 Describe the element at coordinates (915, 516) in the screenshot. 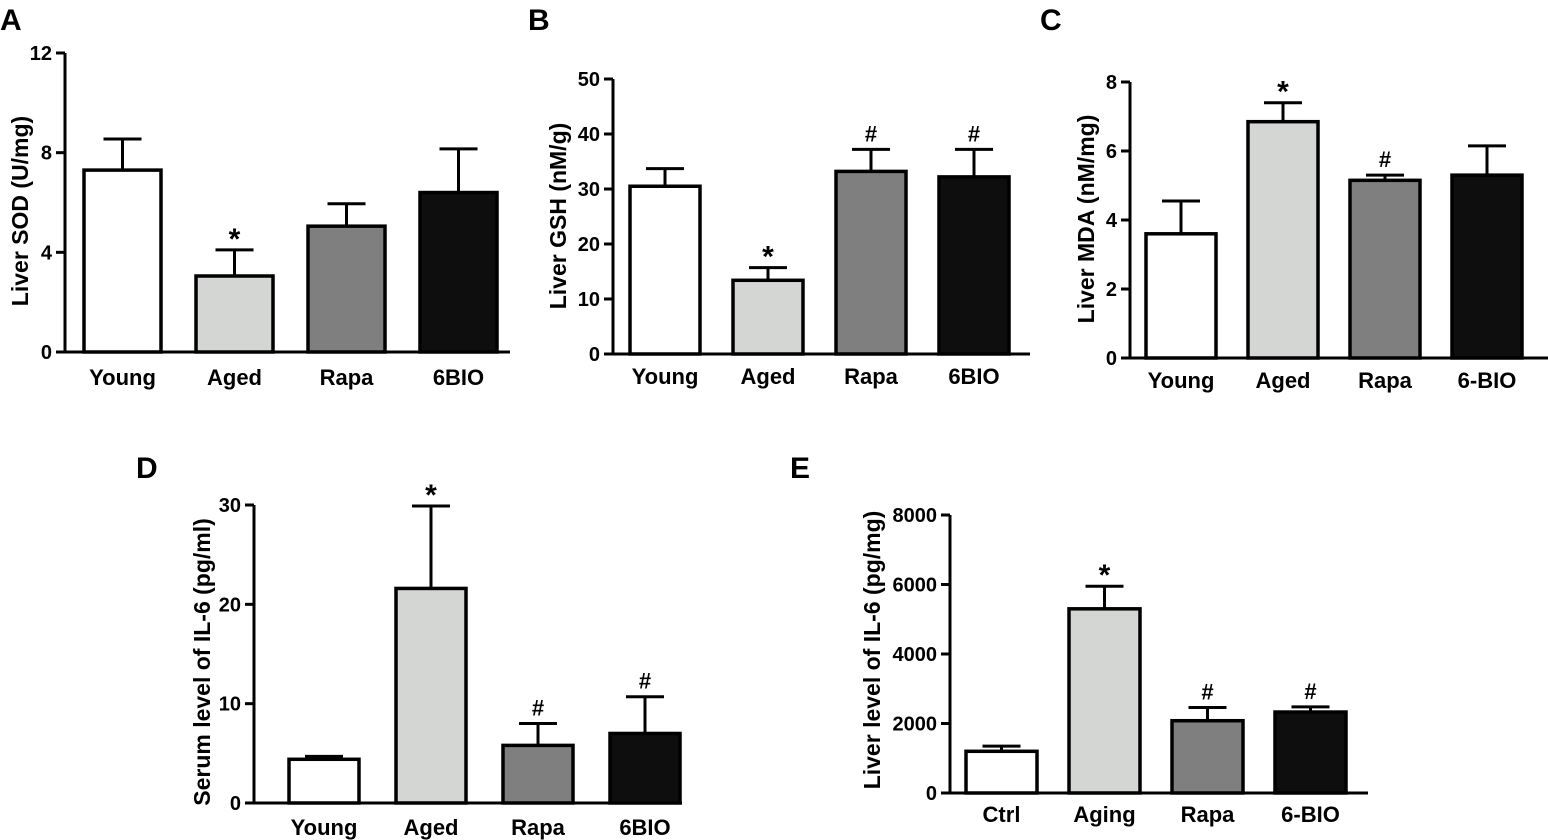

I see `y-tick-label: 8000` at that location.